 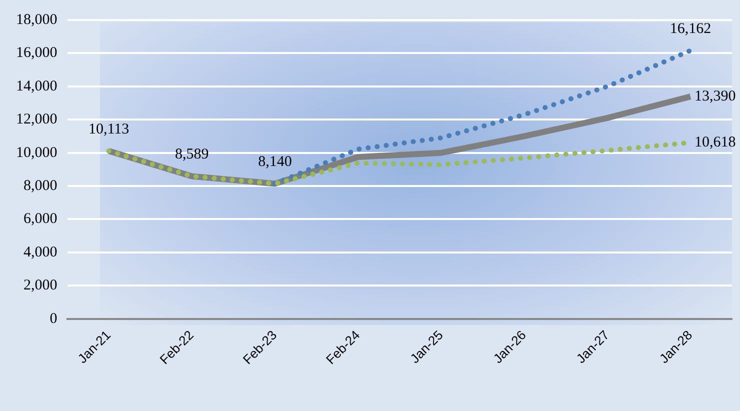 What do you see at coordinates (37, 20) in the screenshot?
I see `y-tick-label: 18,000` at bounding box center [37, 20].